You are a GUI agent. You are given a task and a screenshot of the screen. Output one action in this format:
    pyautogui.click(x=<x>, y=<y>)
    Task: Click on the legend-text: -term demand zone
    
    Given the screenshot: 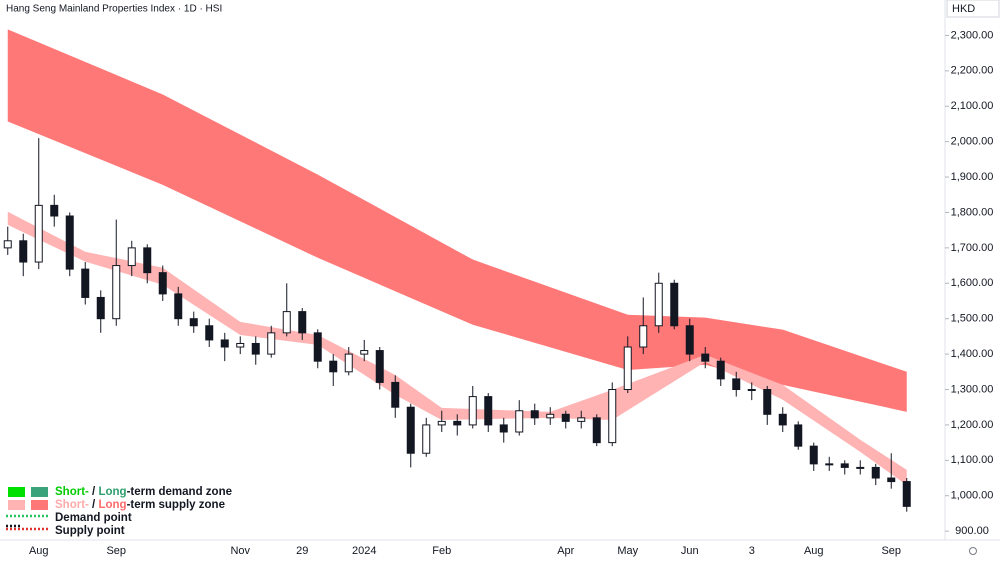 What is the action you would take?
    pyautogui.click(x=179, y=492)
    